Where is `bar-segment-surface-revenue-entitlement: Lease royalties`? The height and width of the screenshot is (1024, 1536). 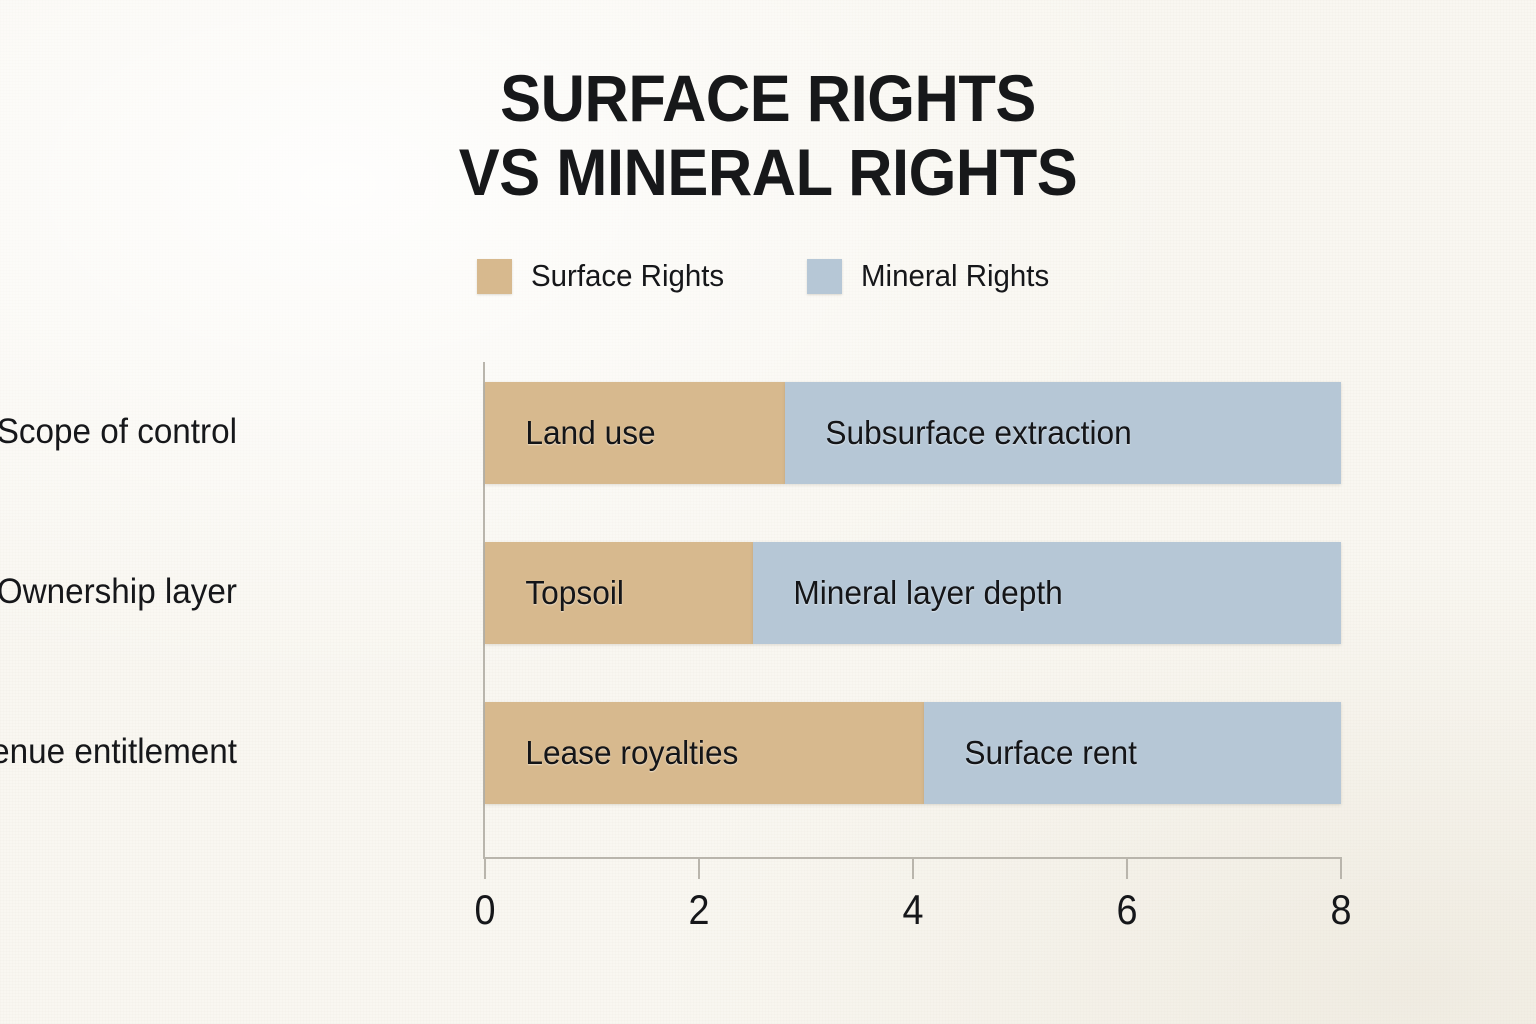
bar-segment-surface-revenue-entitlement: Lease royalties is located at coordinates (704, 753).